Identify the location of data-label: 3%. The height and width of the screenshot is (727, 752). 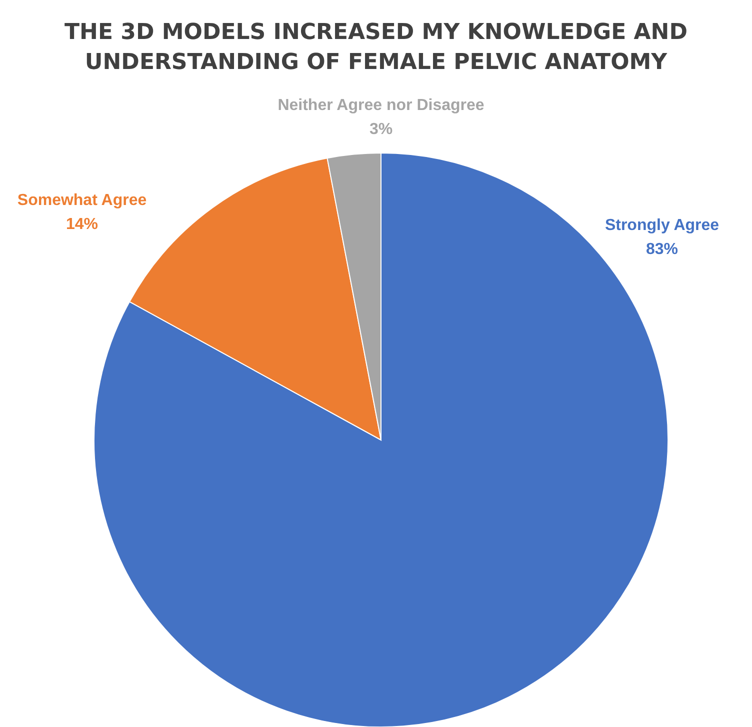
(381, 129).